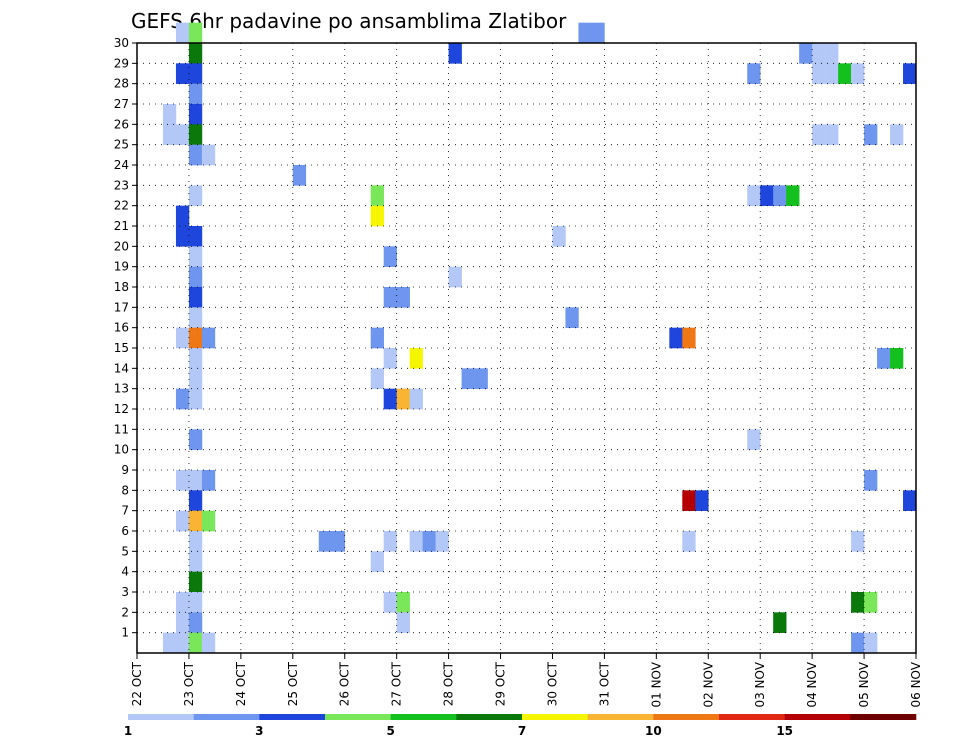 Image resolution: width=960 pixels, height=742 pixels. I want to click on y-tick-label: 13, so click(121, 389).